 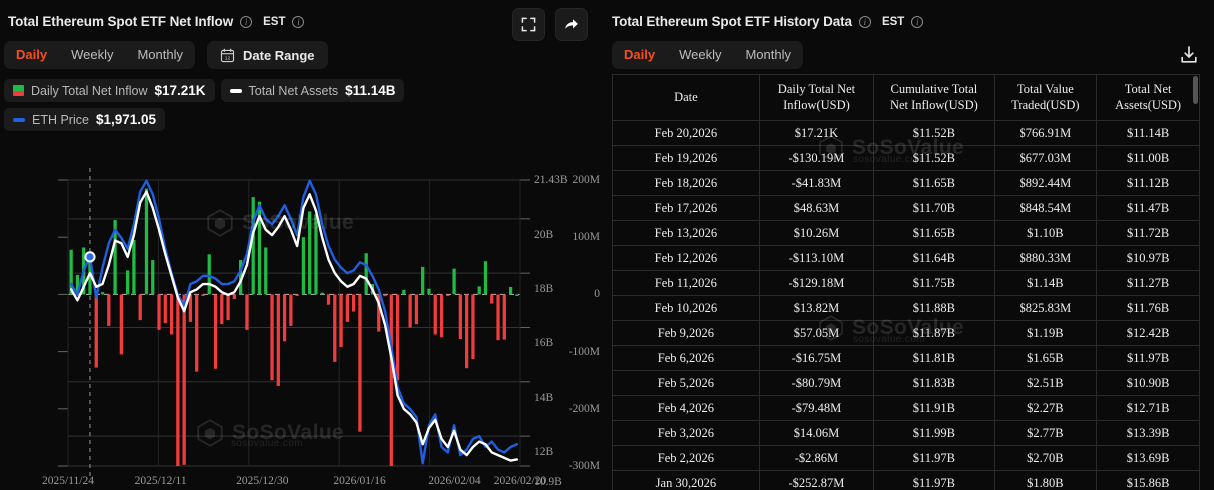 I want to click on fullscreen-icon, so click(x=528, y=24).